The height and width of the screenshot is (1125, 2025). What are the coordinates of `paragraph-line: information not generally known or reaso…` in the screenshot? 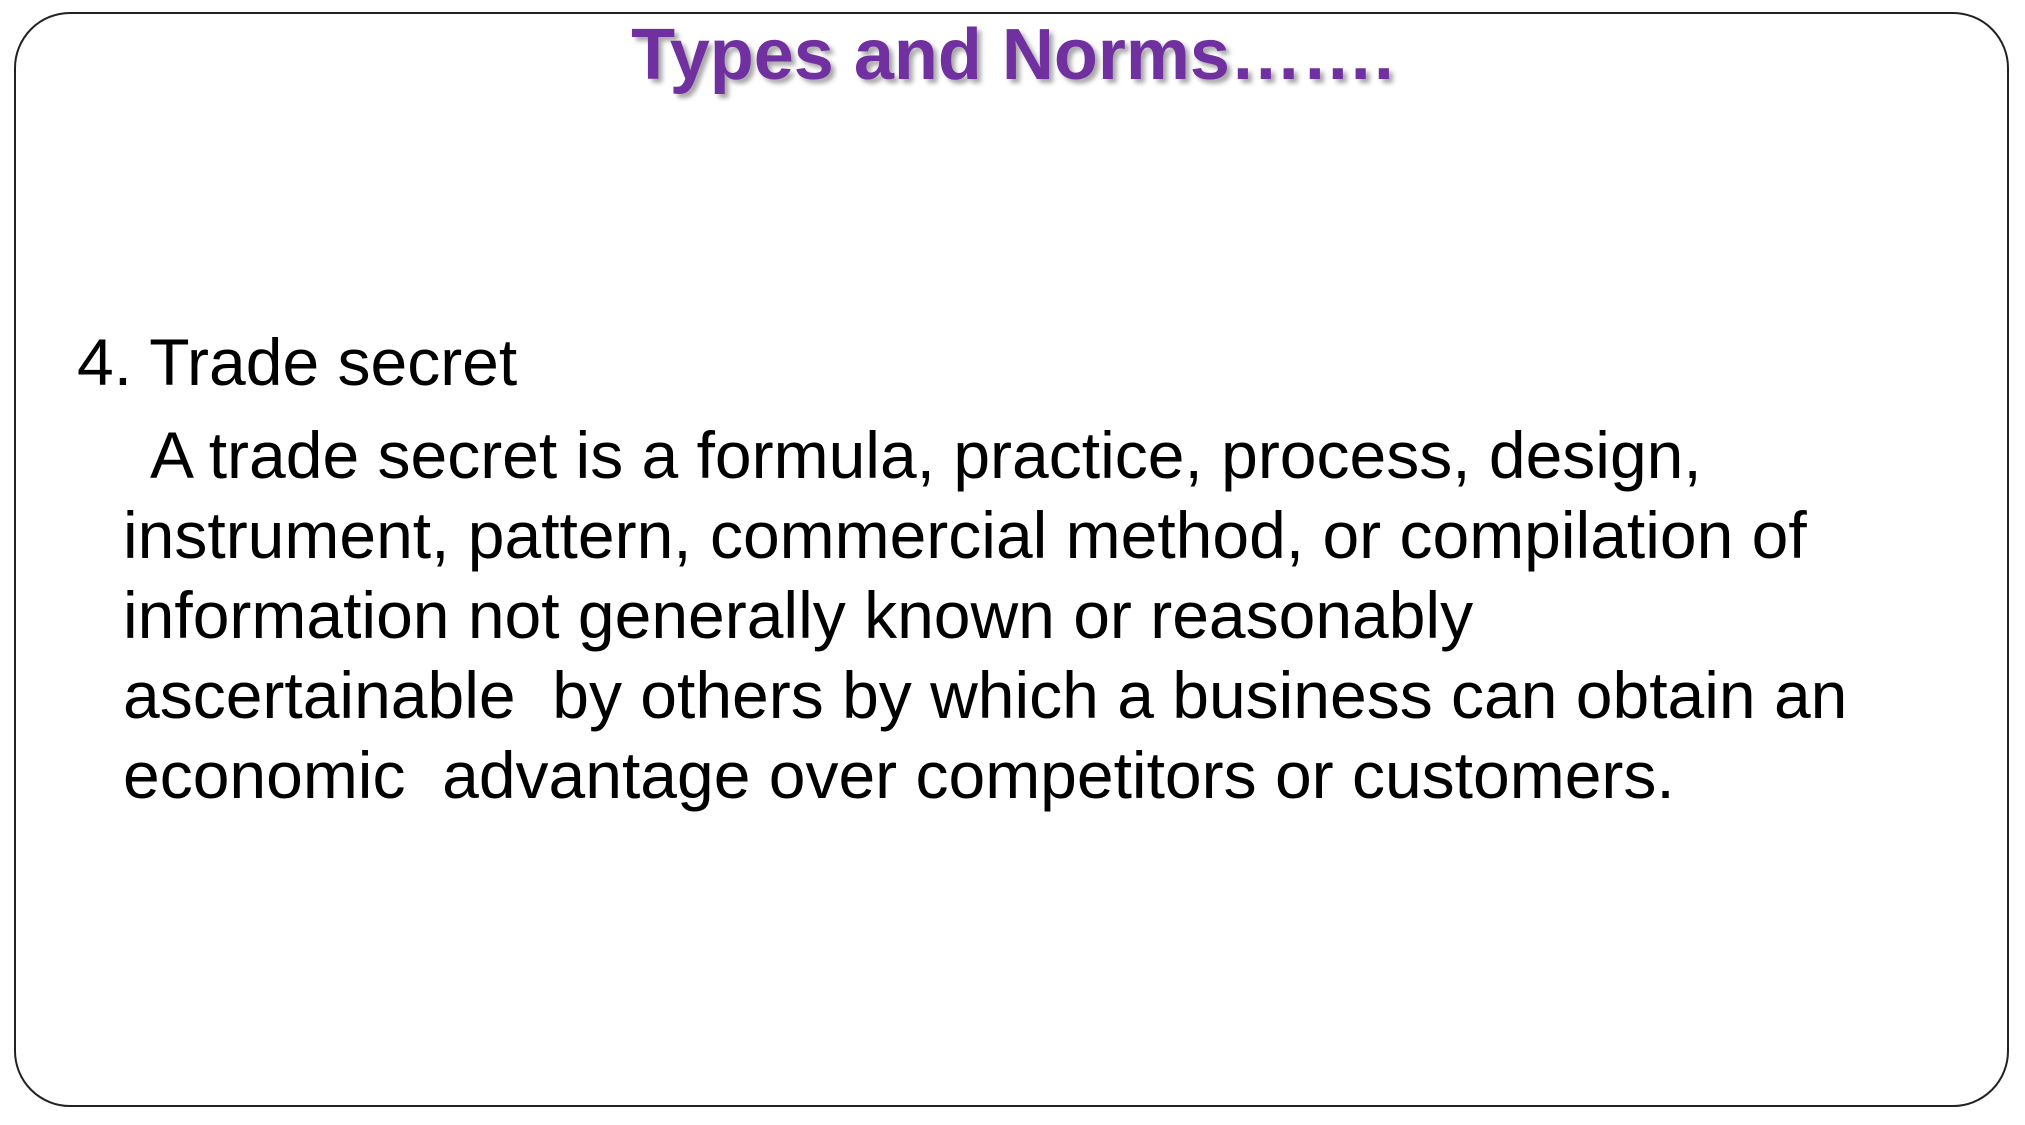 It's located at (798, 615).